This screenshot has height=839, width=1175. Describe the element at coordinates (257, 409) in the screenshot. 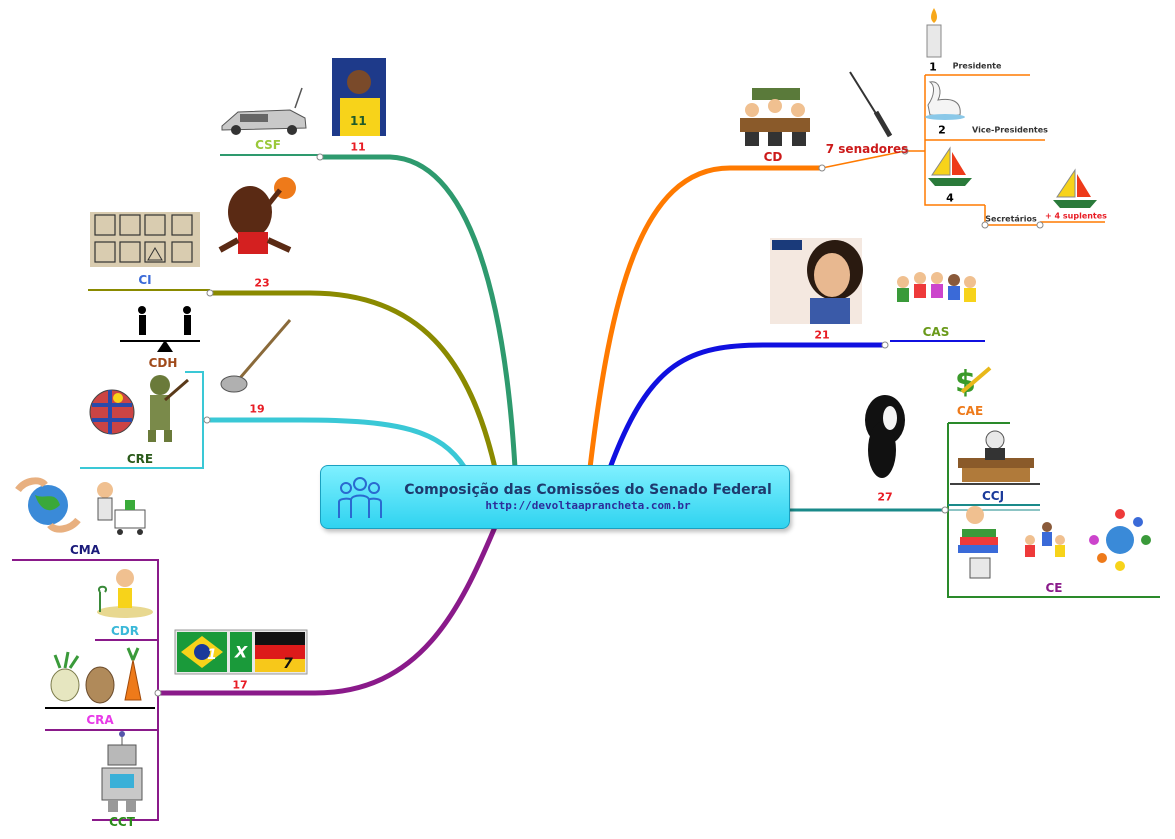

I see `committee-cre-count: 19` at that location.